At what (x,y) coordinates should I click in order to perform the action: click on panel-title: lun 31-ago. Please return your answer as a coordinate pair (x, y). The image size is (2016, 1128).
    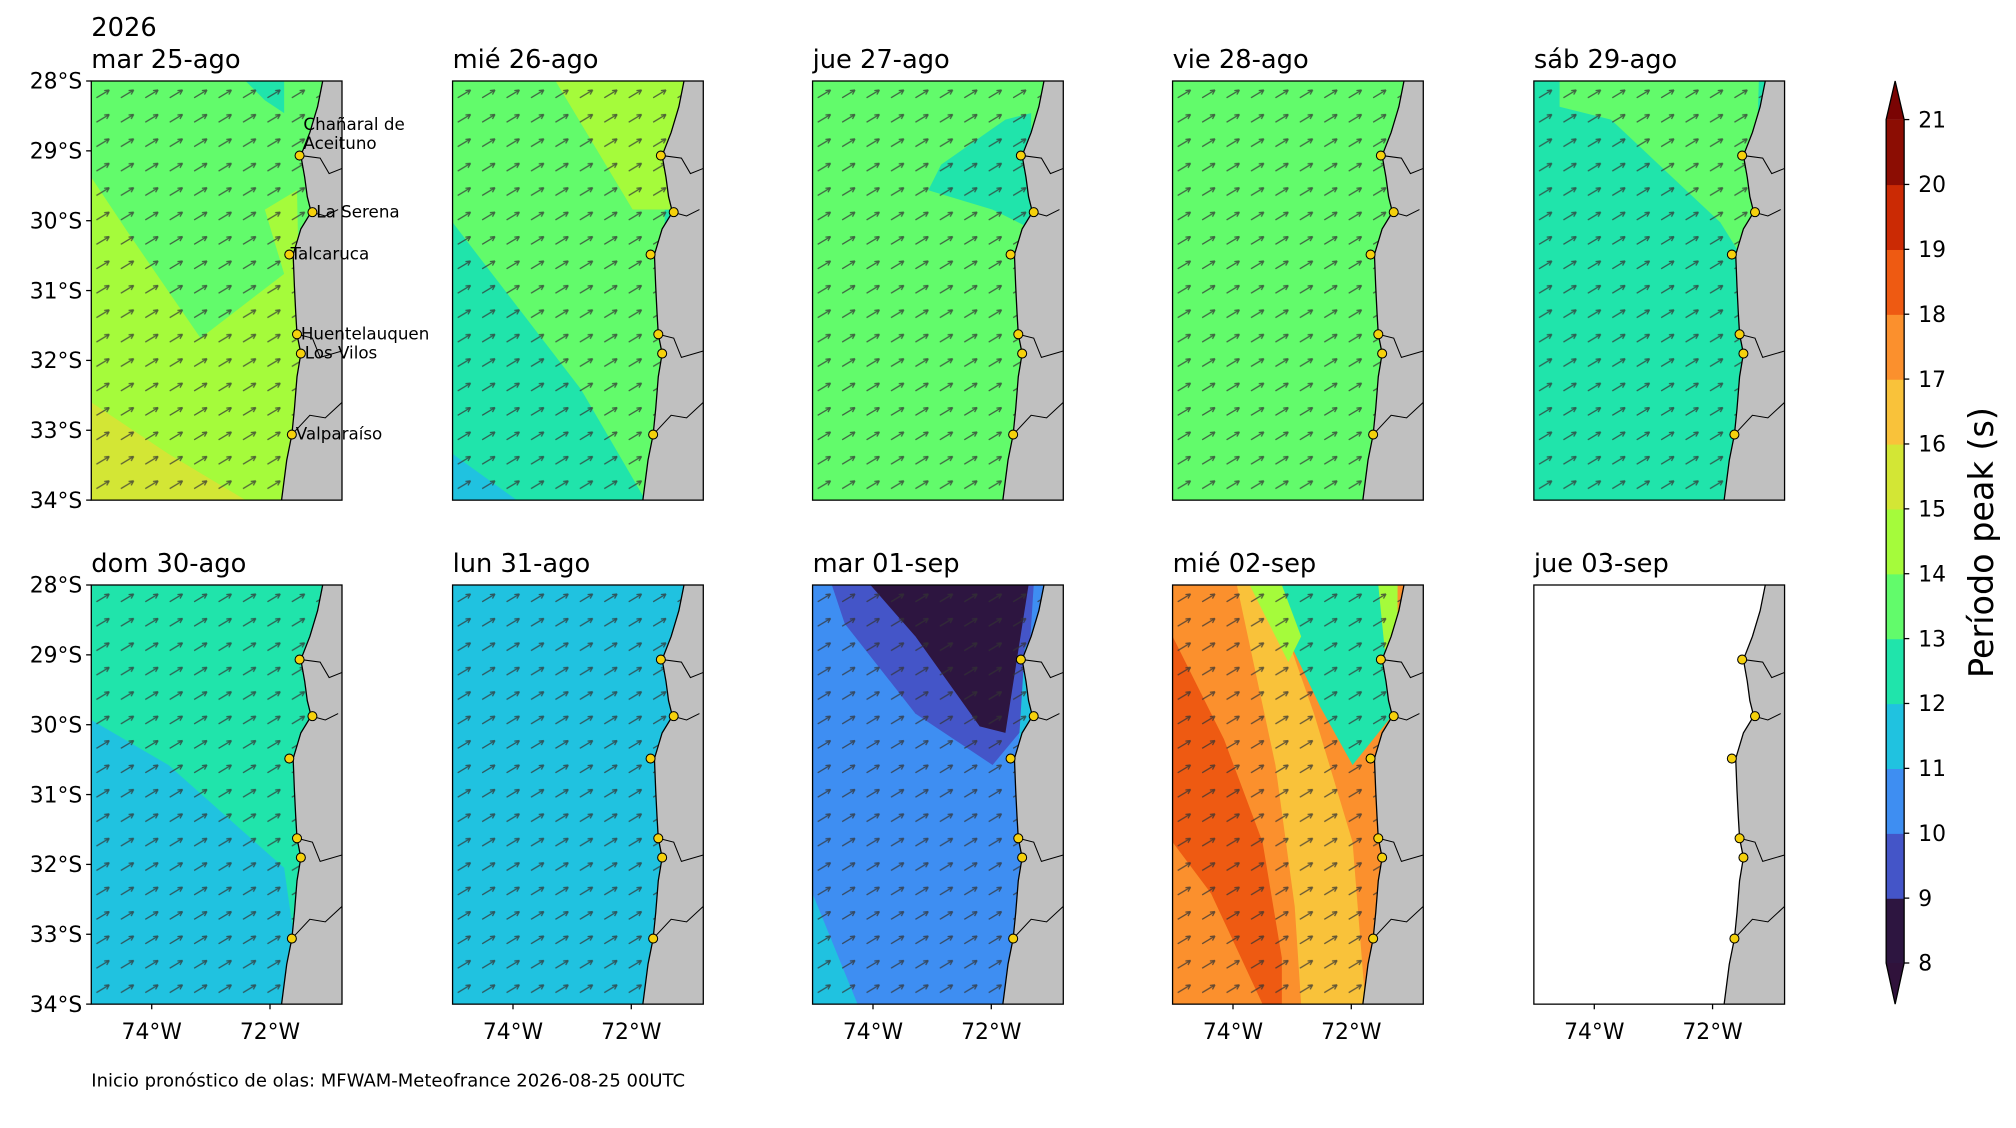
    Looking at the image, I should click on (522, 564).